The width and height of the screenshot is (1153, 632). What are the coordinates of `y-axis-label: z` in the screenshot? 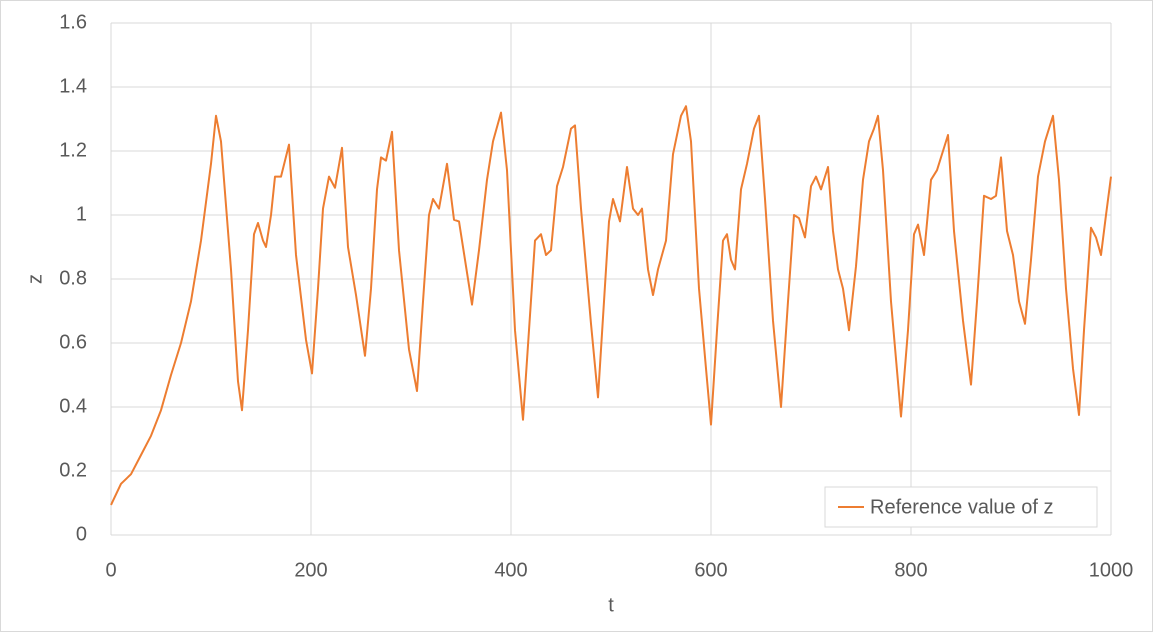 It's located at (35, 279).